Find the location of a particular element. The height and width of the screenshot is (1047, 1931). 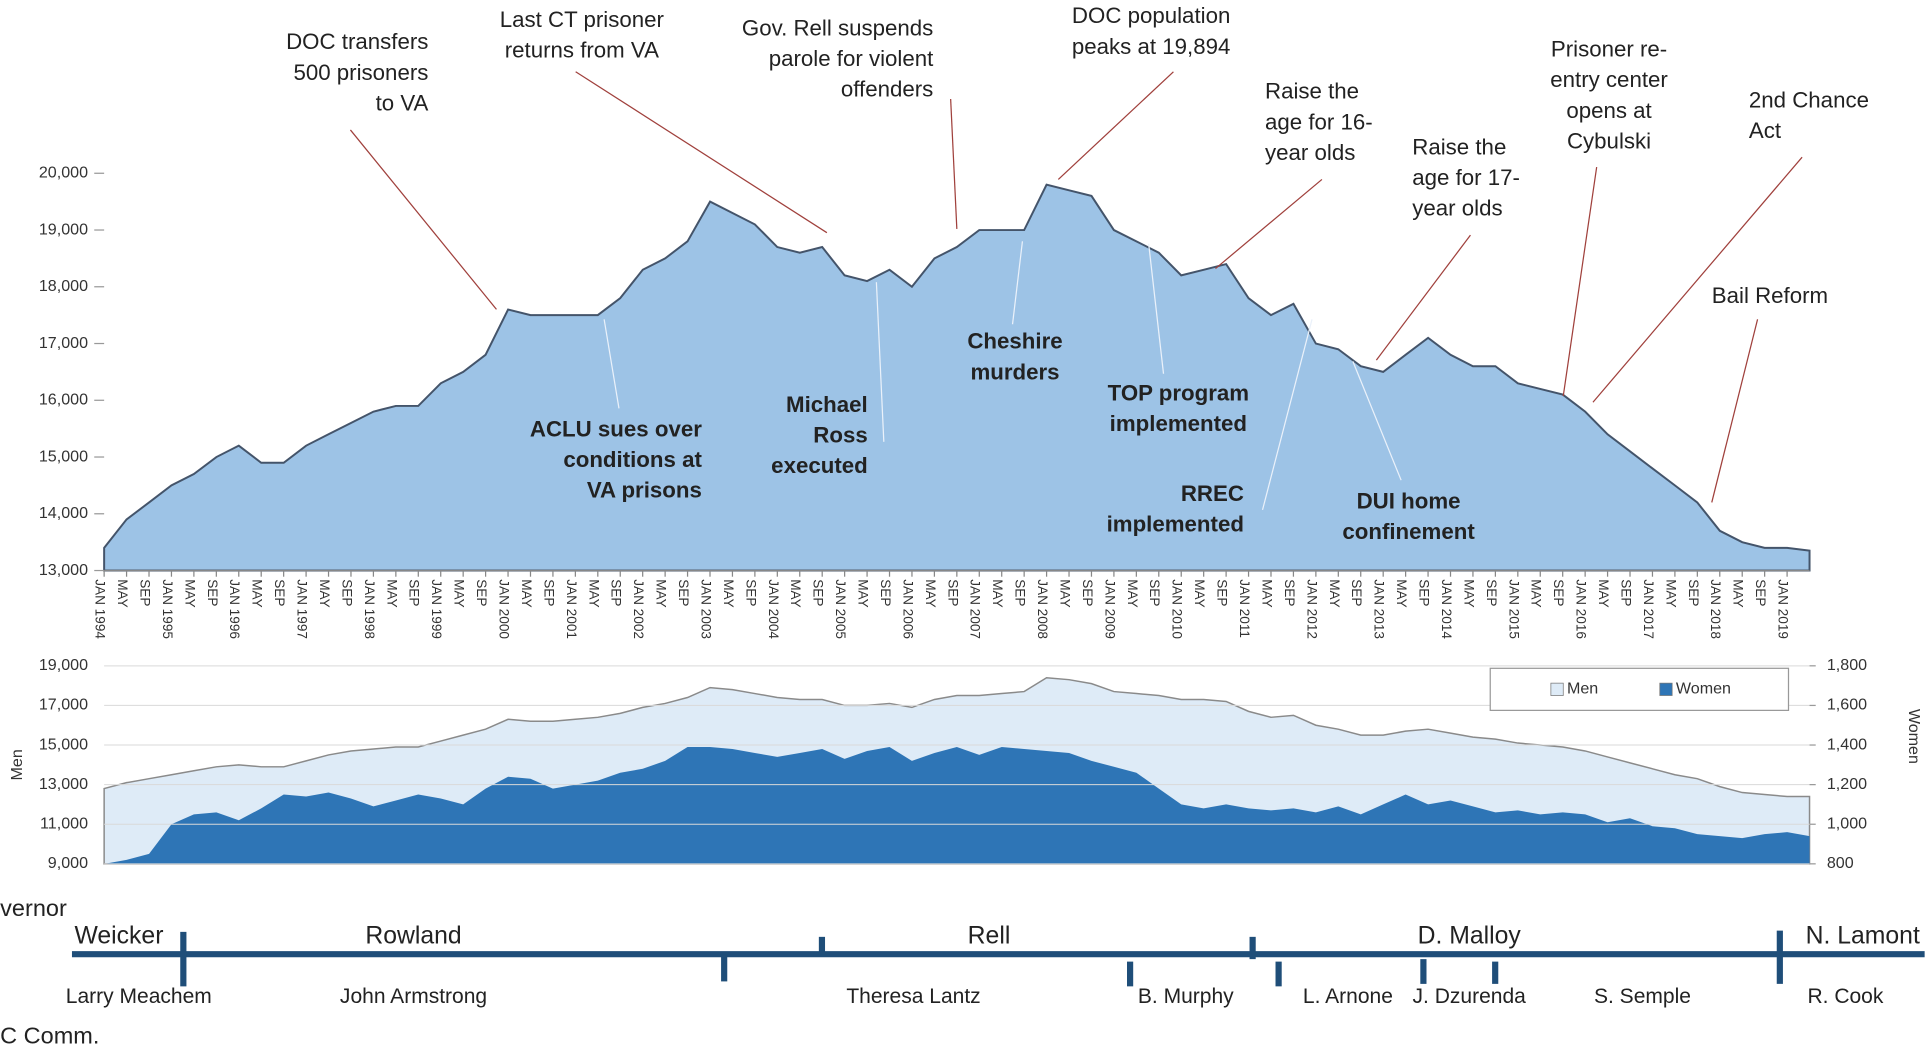

x-tick-label: JAN 1997 is located at coordinates (302, 609).